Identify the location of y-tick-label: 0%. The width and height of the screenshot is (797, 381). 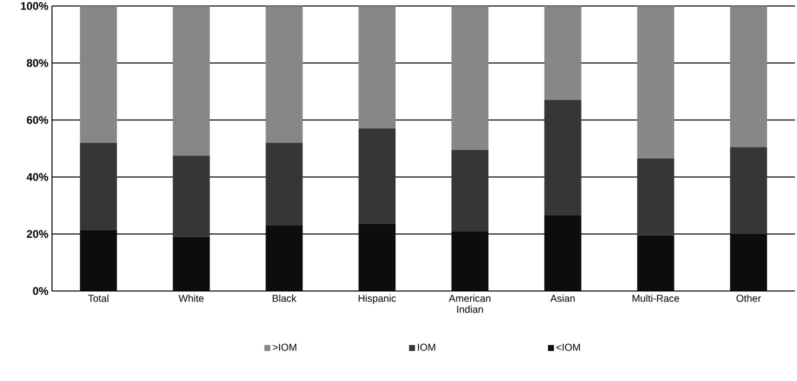
(40, 291).